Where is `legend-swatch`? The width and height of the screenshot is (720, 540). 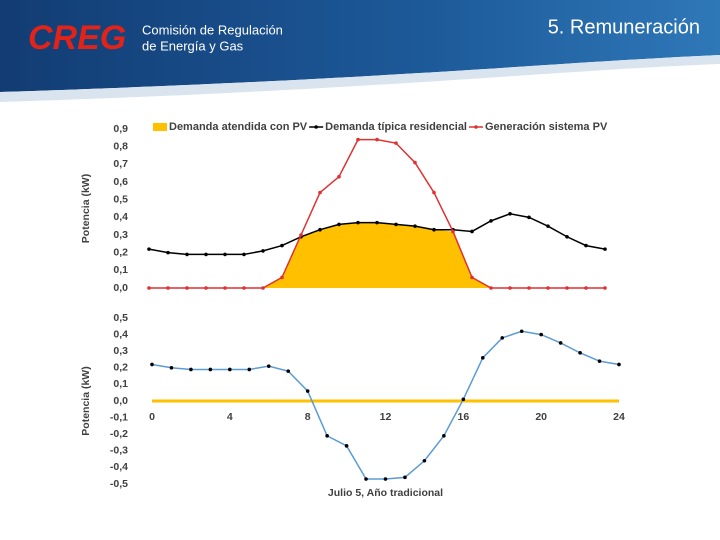
legend-swatch is located at coordinates (160, 127).